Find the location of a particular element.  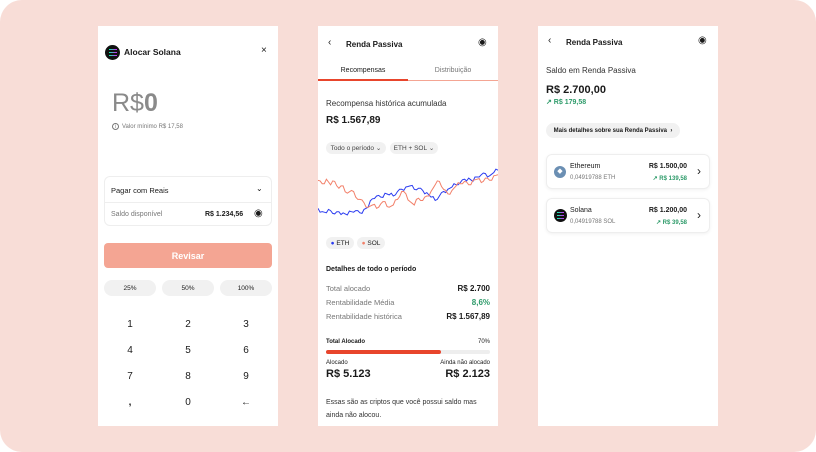

asset-qty: 0,04919788 SOL is located at coordinates (593, 222).